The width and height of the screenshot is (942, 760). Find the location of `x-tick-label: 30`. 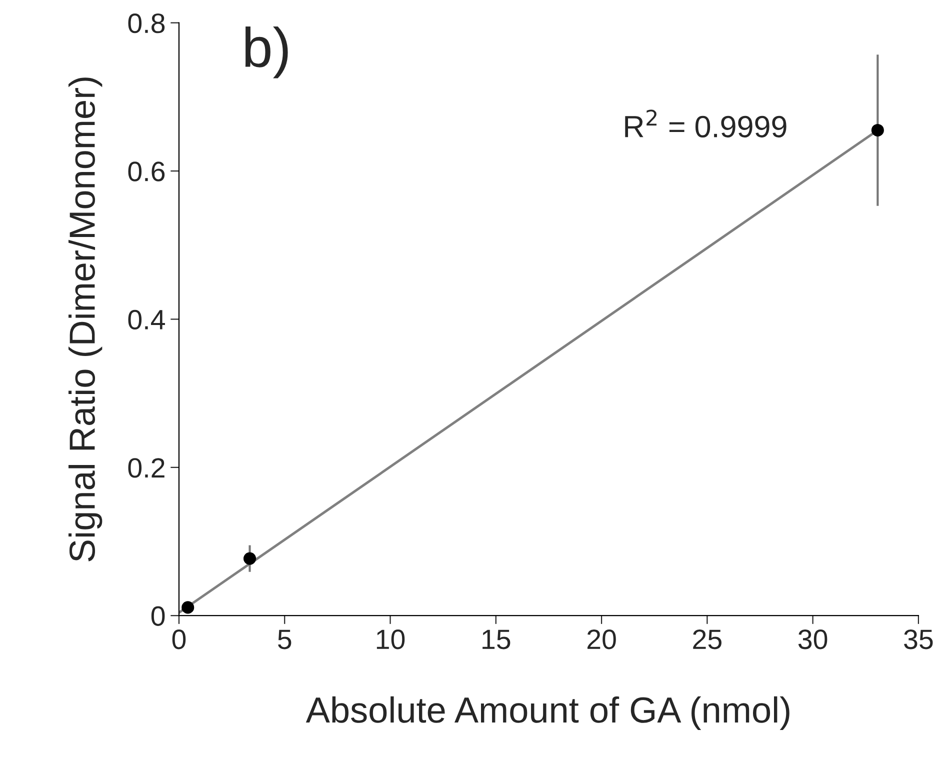

x-tick-label: 30 is located at coordinates (813, 640).